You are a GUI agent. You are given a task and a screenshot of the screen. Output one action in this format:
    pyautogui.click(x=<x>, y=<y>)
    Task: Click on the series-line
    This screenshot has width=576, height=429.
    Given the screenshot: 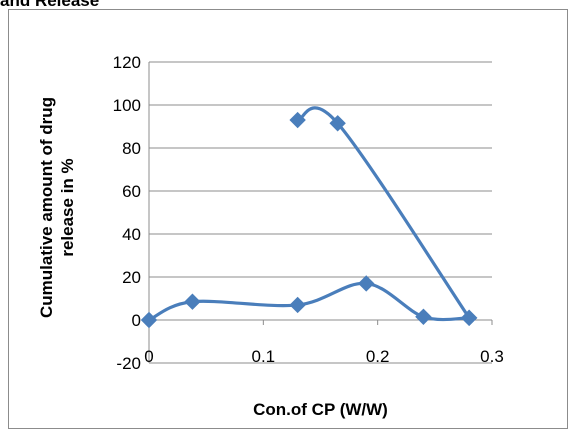 What is the action you would take?
    pyautogui.click(x=384, y=212)
    